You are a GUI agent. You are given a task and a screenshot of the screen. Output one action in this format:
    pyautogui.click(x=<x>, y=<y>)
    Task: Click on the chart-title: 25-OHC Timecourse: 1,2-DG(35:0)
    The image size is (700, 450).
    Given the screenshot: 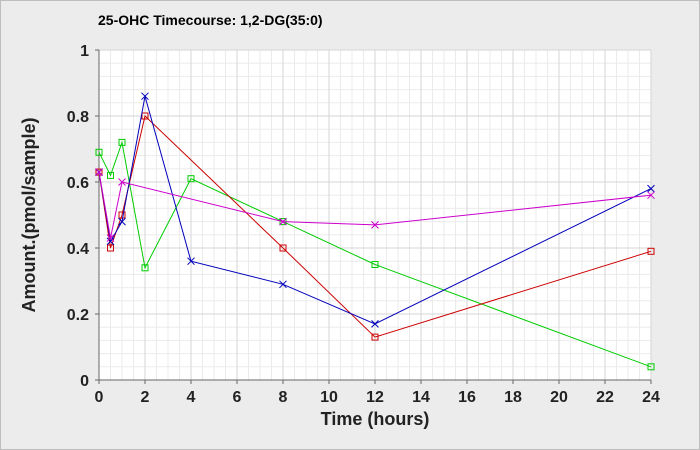 What is the action you would take?
    pyautogui.click(x=210, y=20)
    